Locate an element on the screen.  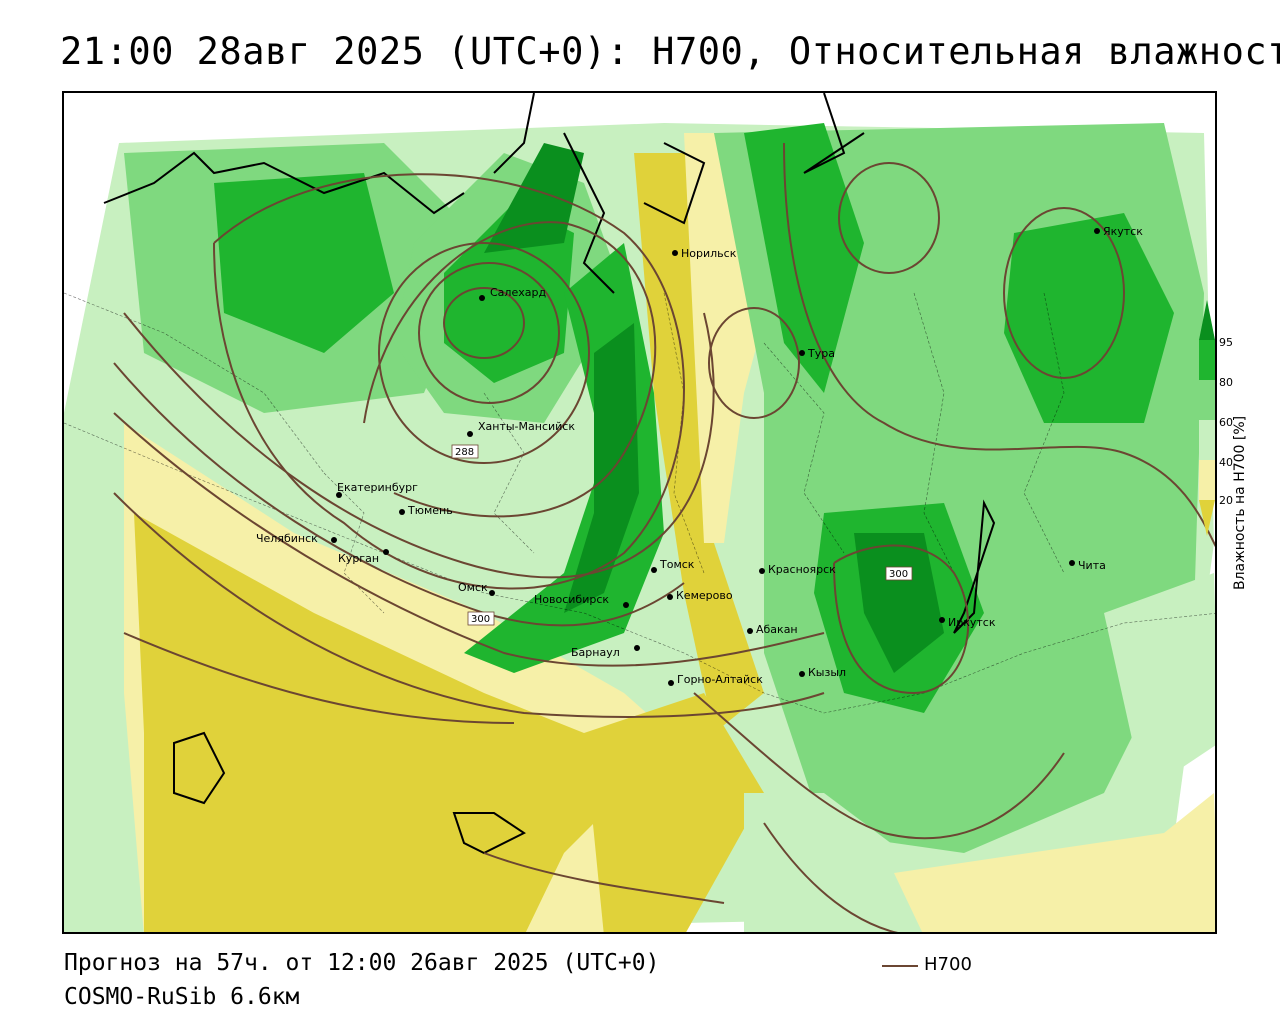
city-label: Горно-Алтайск is located at coordinates (720, 679).